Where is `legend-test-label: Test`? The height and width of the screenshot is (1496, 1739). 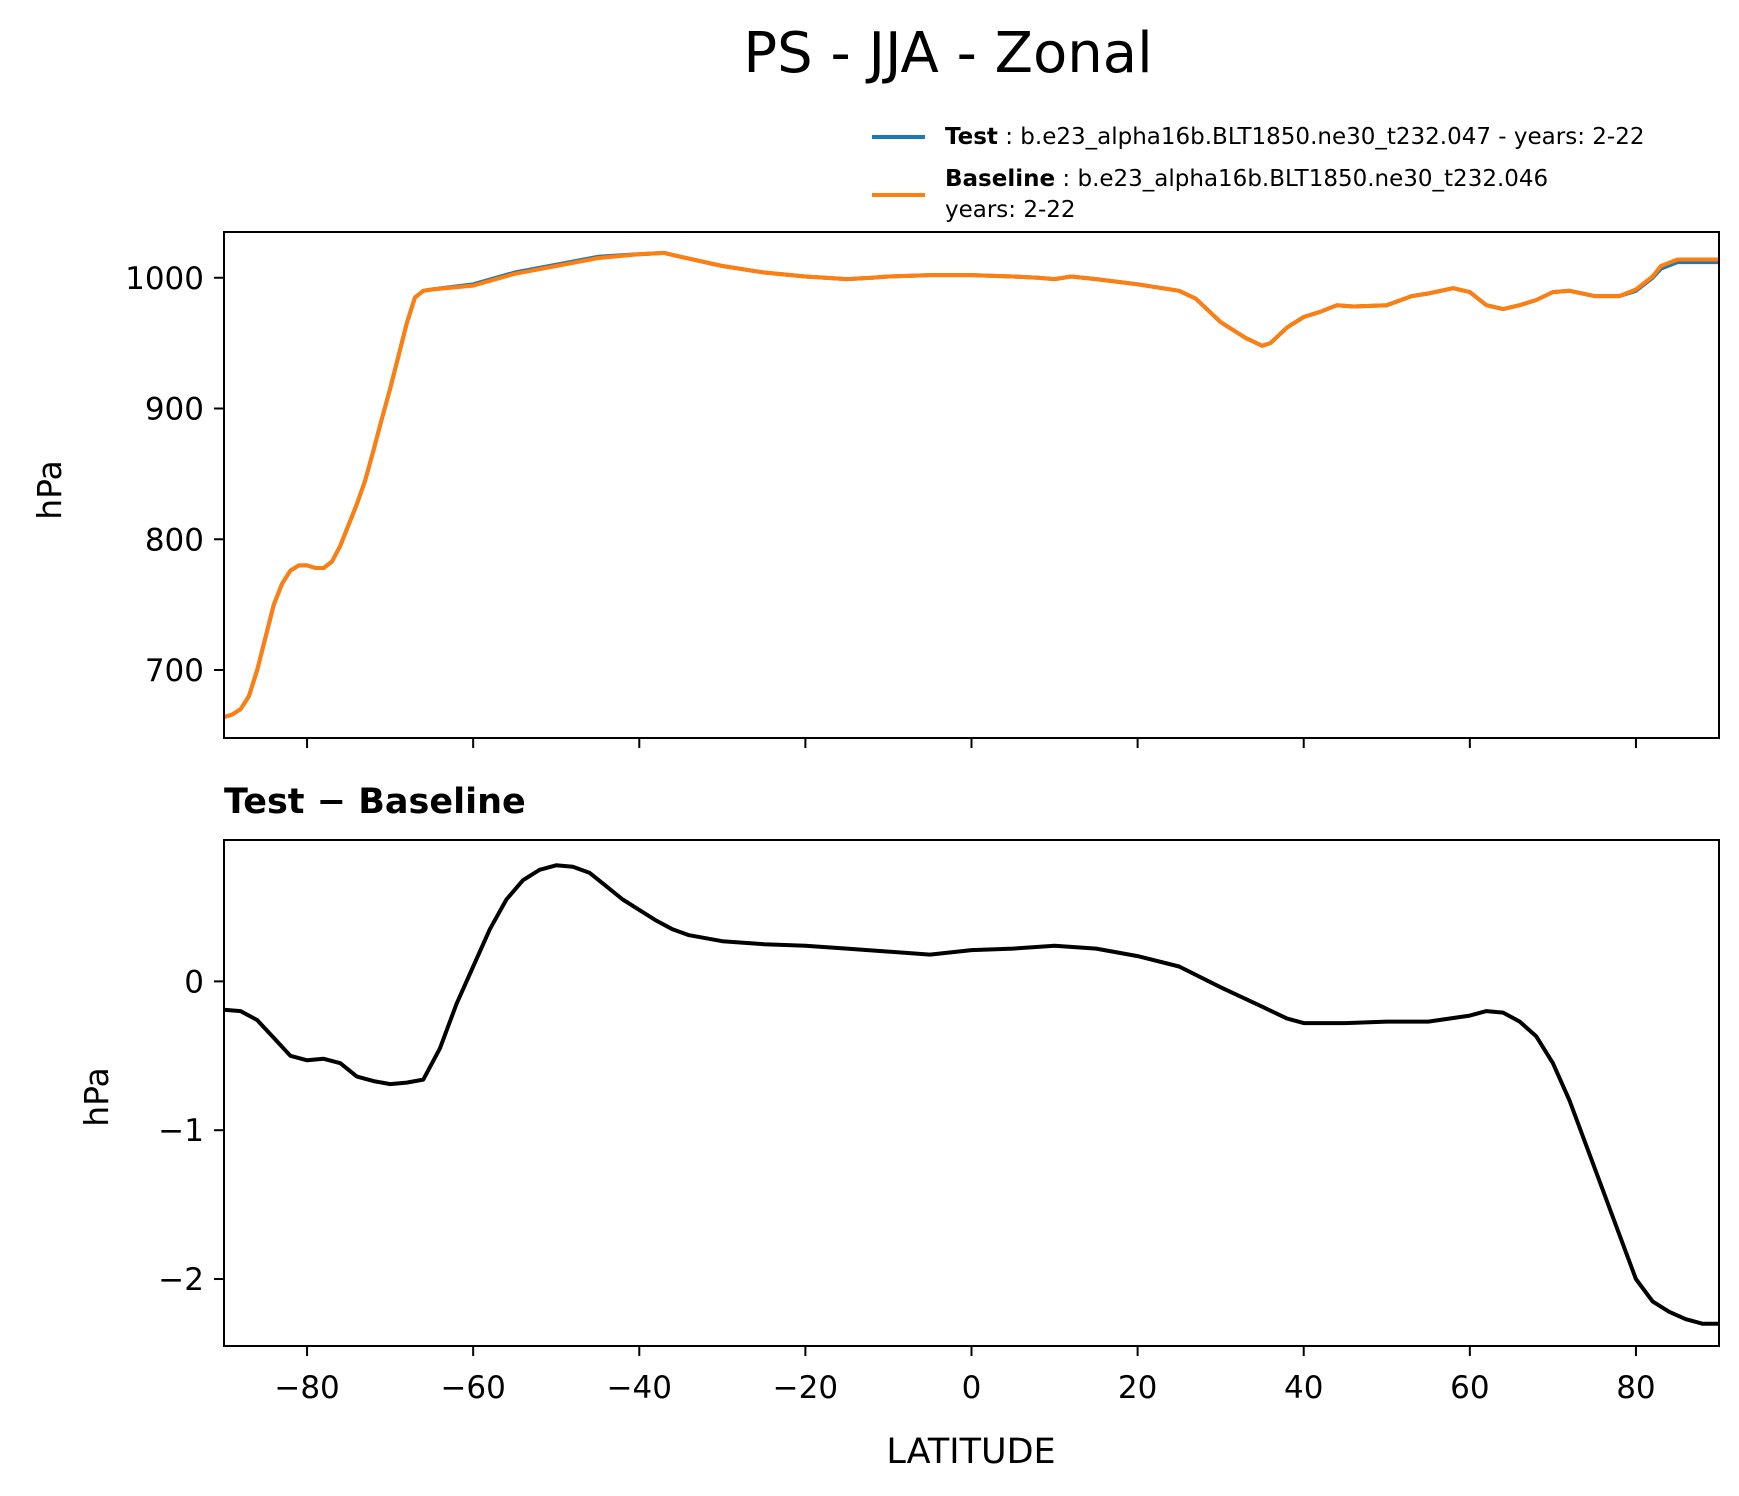
legend-test-label: Test is located at coordinates (971, 137).